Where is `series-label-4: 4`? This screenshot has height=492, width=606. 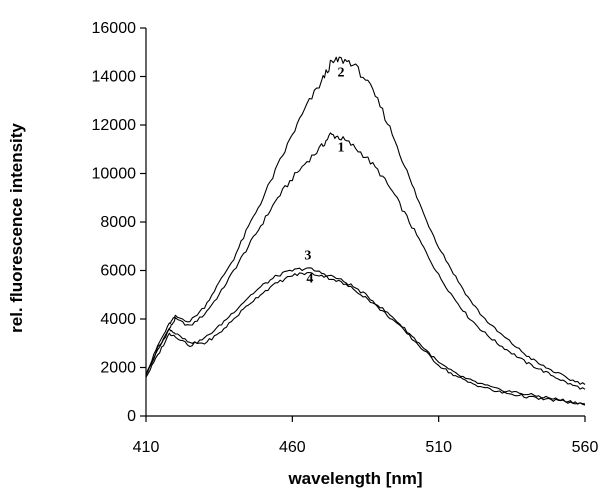
series-label-4: 4 is located at coordinates (309, 279).